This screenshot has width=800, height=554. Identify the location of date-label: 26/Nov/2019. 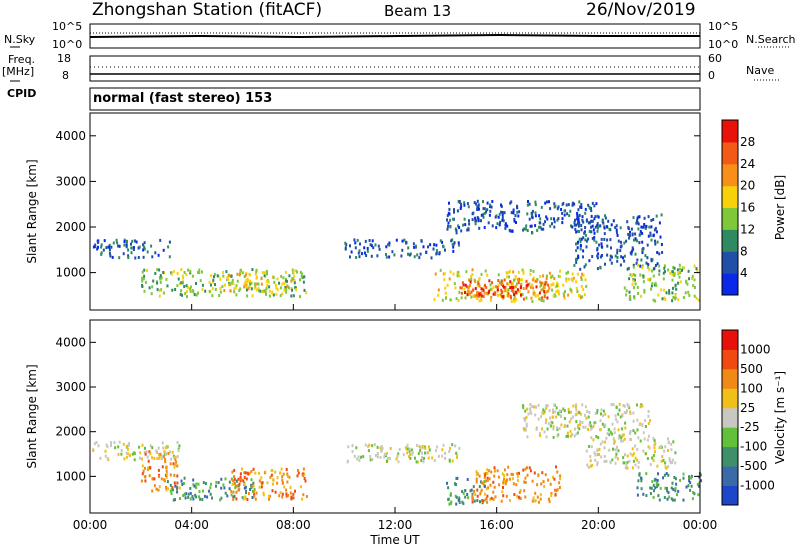
(641, 10).